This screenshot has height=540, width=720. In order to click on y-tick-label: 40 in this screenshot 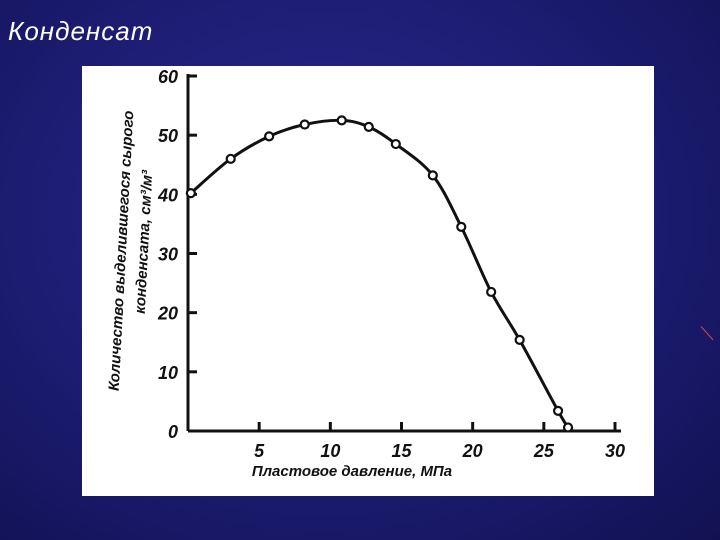, I will do `click(167, 195)`.